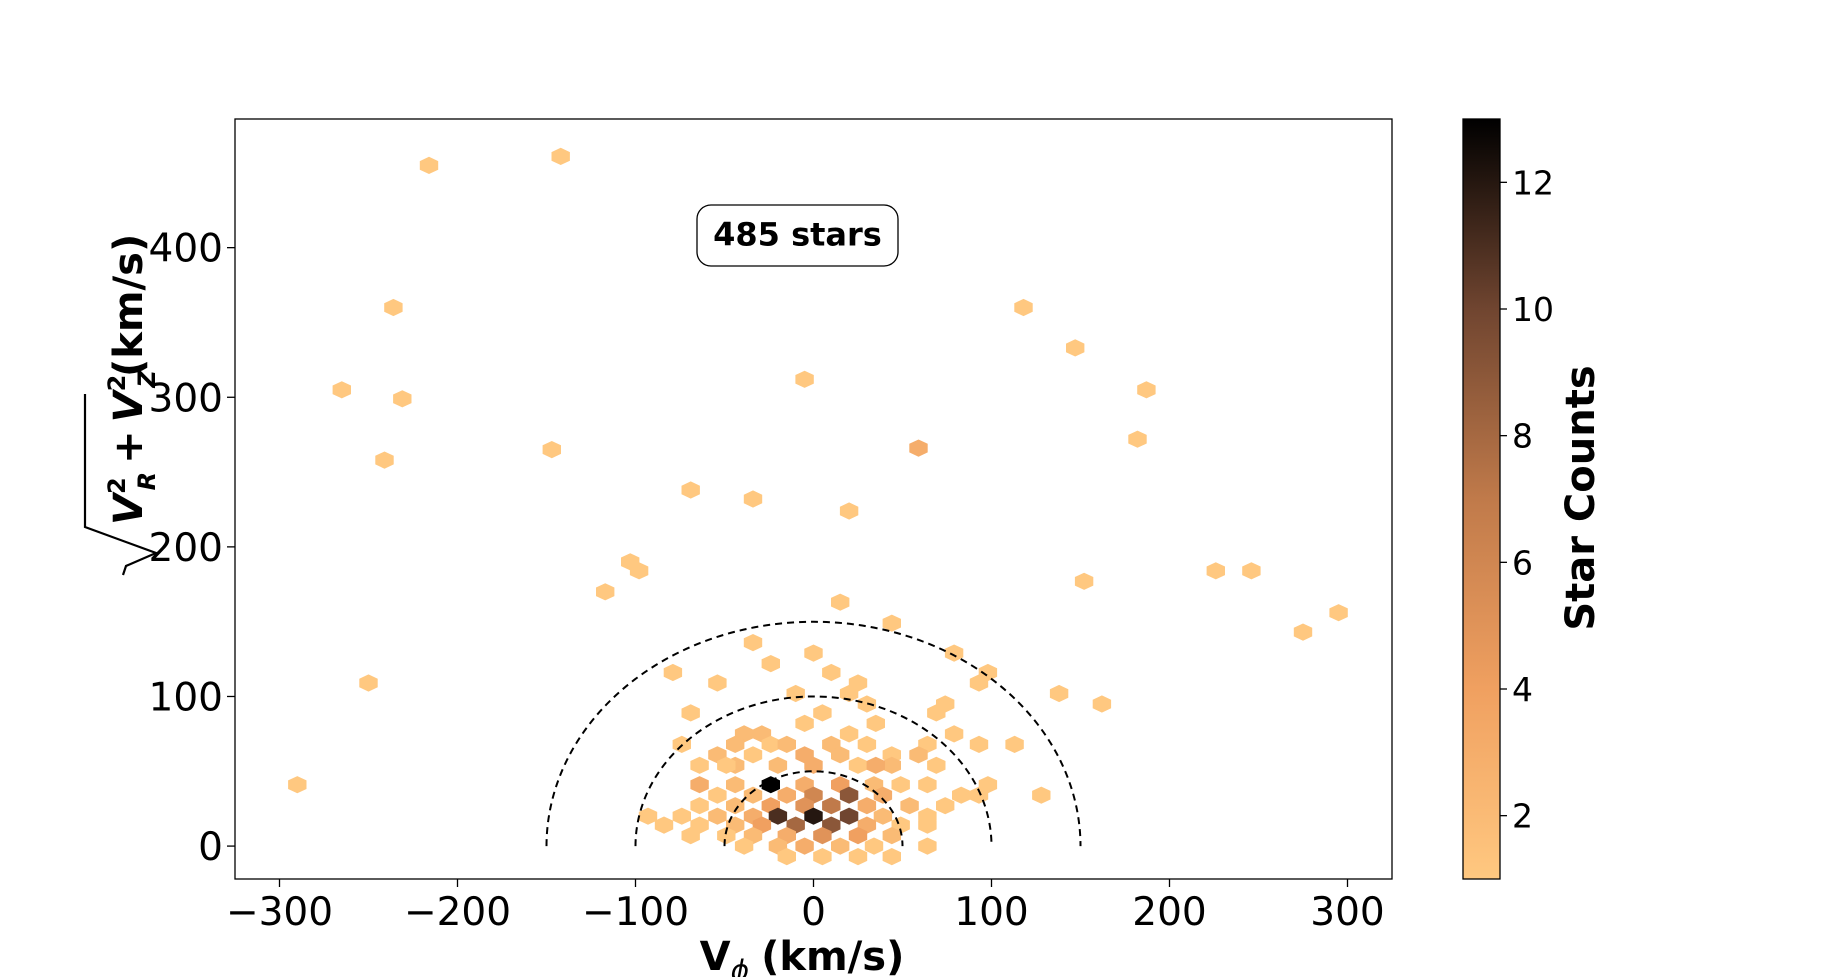  I want to click on x-axis-label-subscript: ϕ, so click(740, 965).